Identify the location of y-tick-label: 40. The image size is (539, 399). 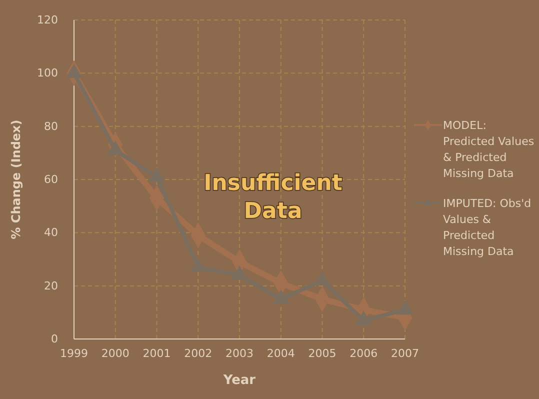
(51, 233).